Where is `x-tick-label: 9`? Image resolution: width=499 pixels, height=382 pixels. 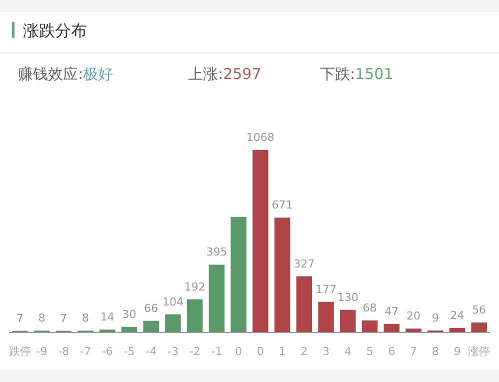 x-tick-label: 9 is located at coordinates (457, 351).